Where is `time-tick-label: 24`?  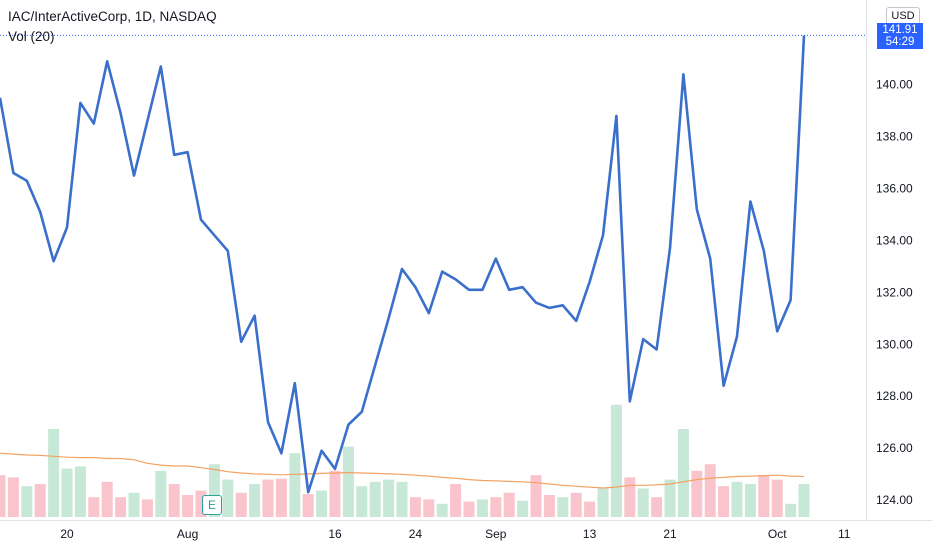
time-tick-label: 24 is located at coordinates (416, 534).